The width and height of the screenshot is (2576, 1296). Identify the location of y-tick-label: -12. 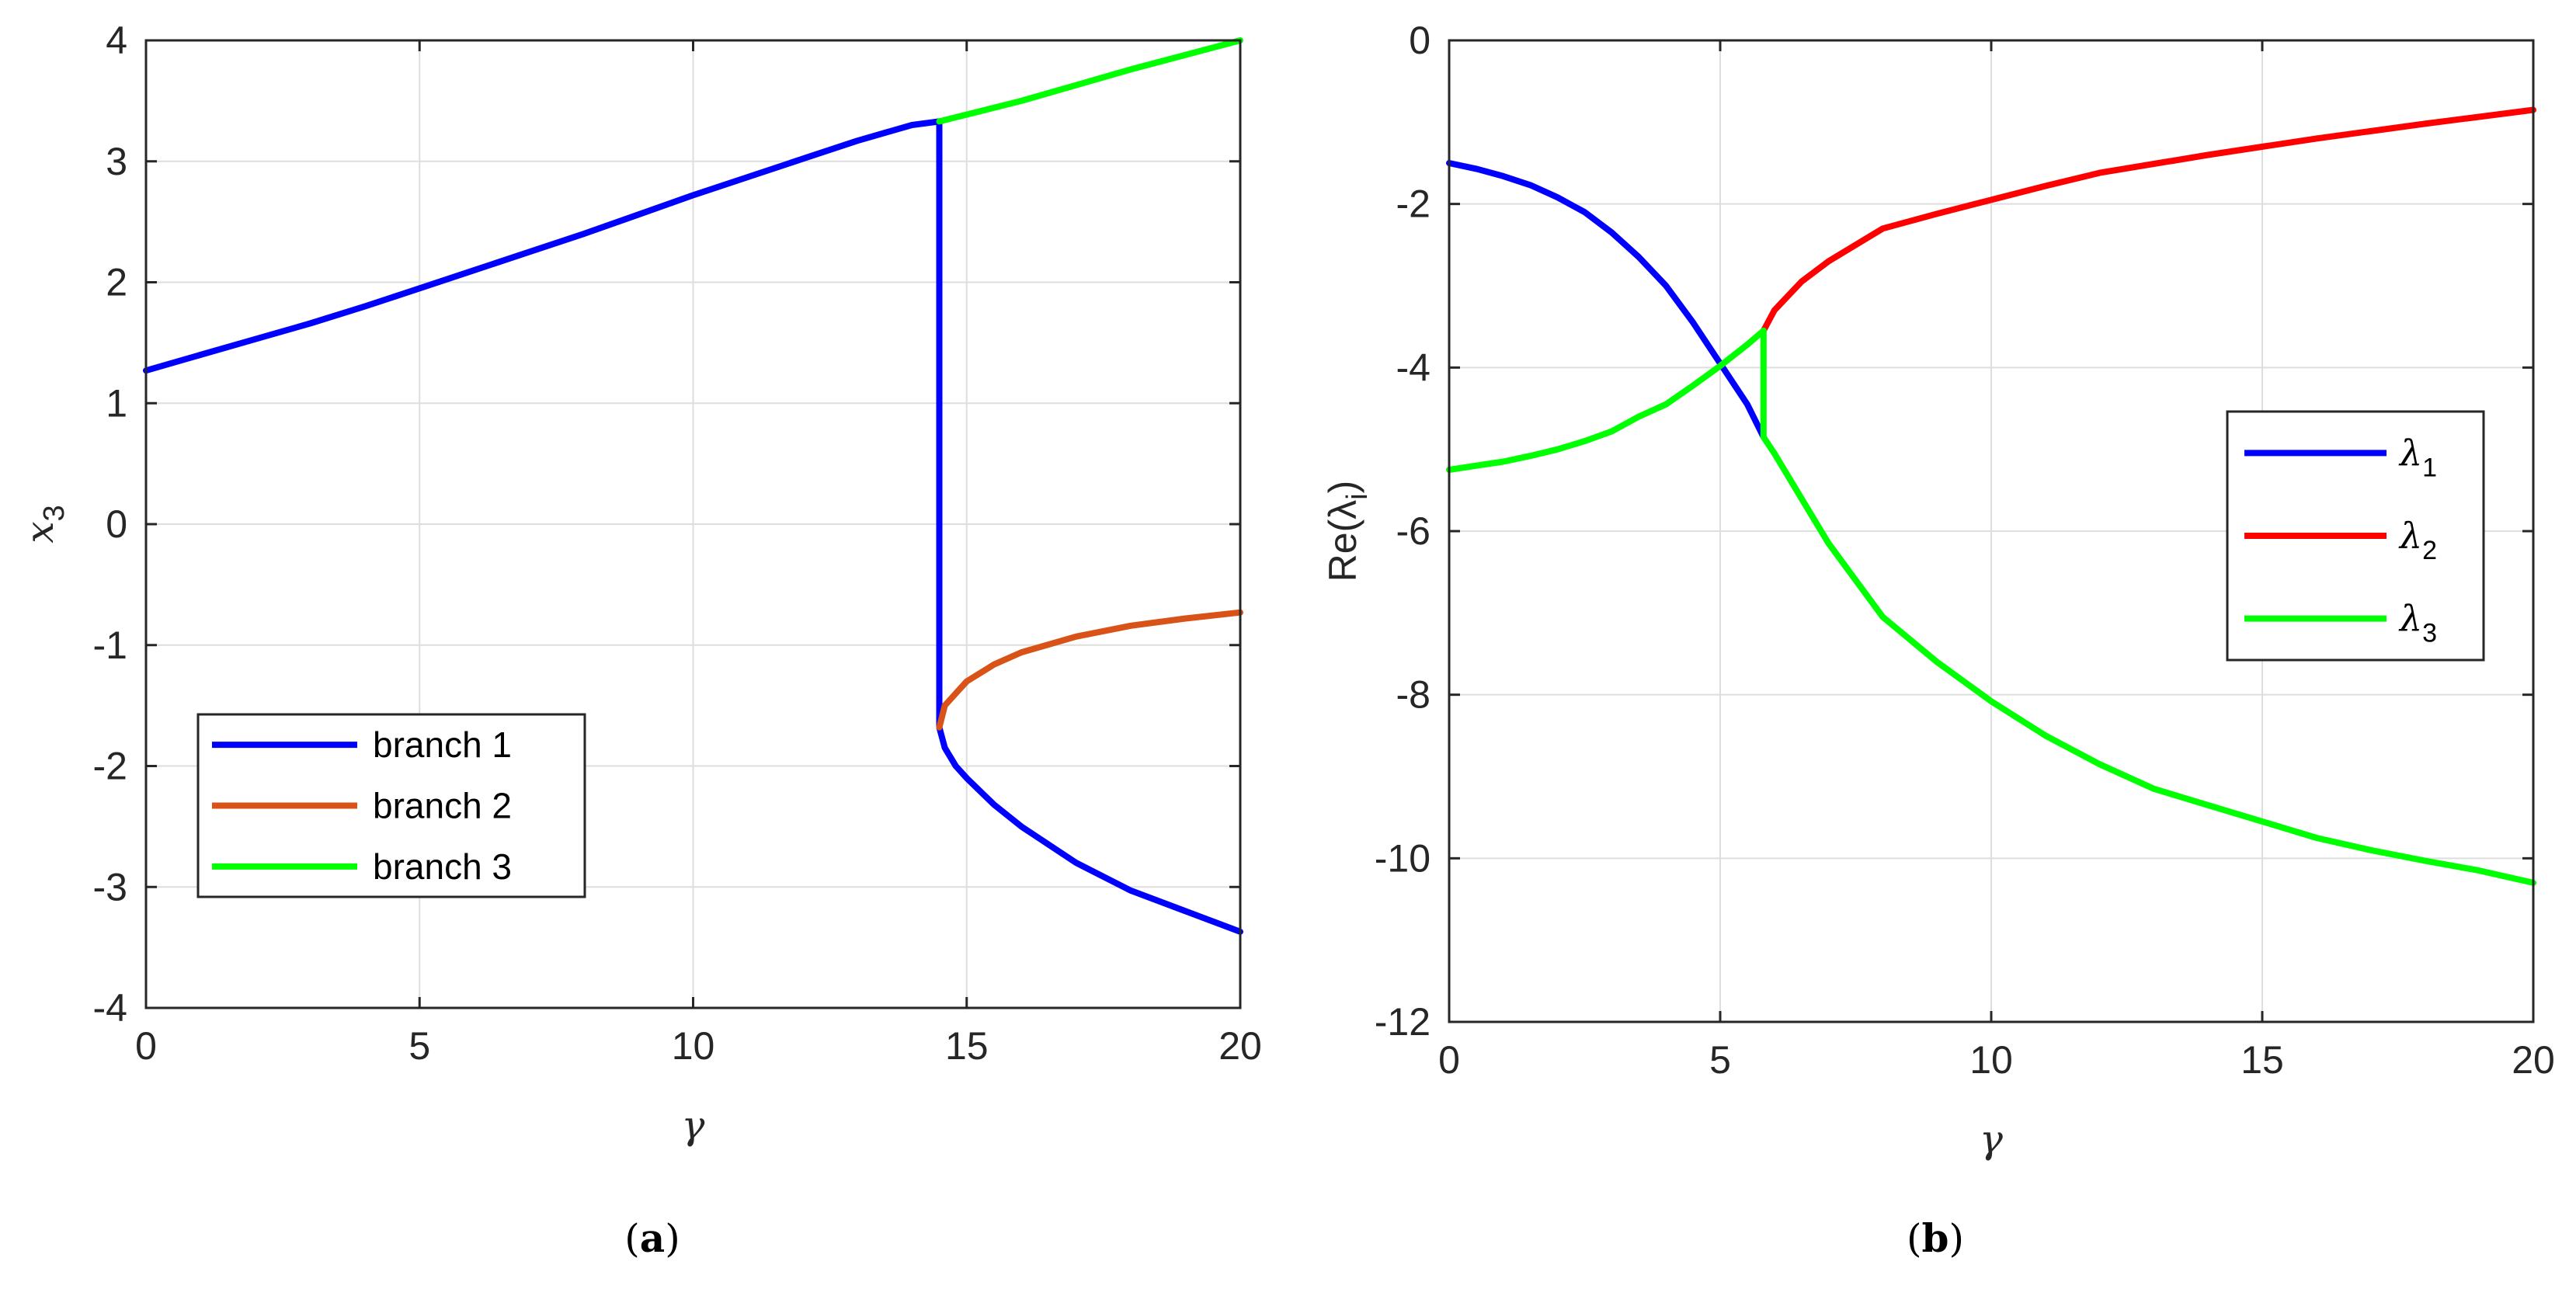
(1403, 1022).